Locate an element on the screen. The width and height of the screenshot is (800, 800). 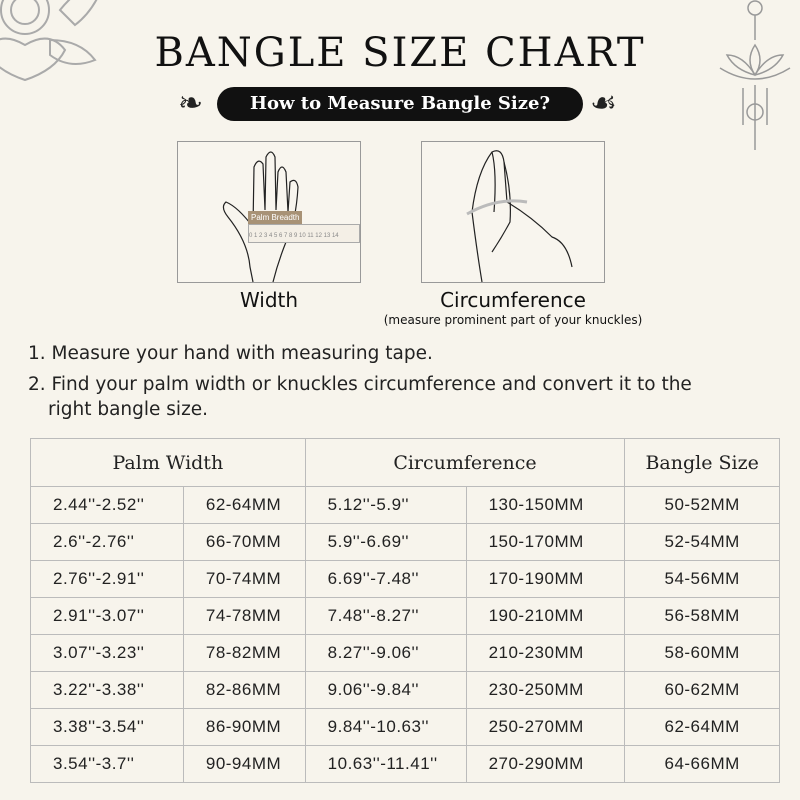
palm-width-inches-cell: 2.44''-2.52'' is located at coordinates (107, 505).